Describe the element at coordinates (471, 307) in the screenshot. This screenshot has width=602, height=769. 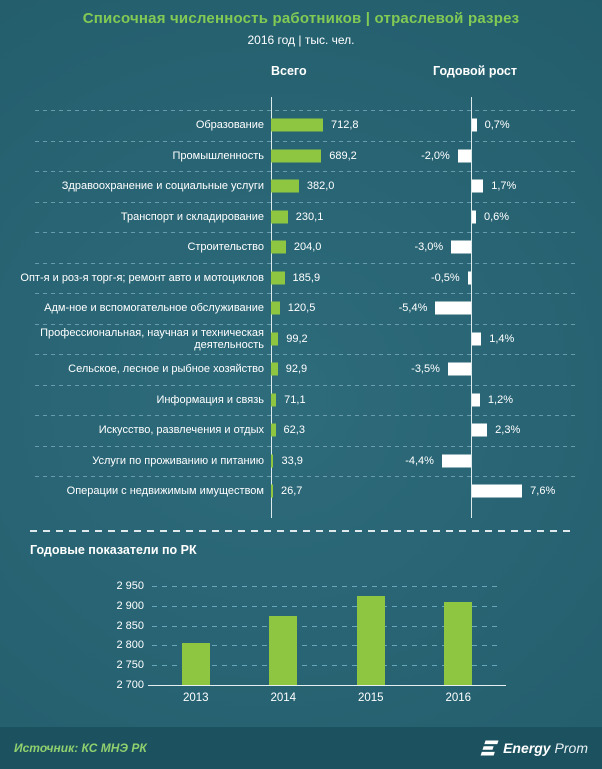
I see `growth-axis-line` at that location.